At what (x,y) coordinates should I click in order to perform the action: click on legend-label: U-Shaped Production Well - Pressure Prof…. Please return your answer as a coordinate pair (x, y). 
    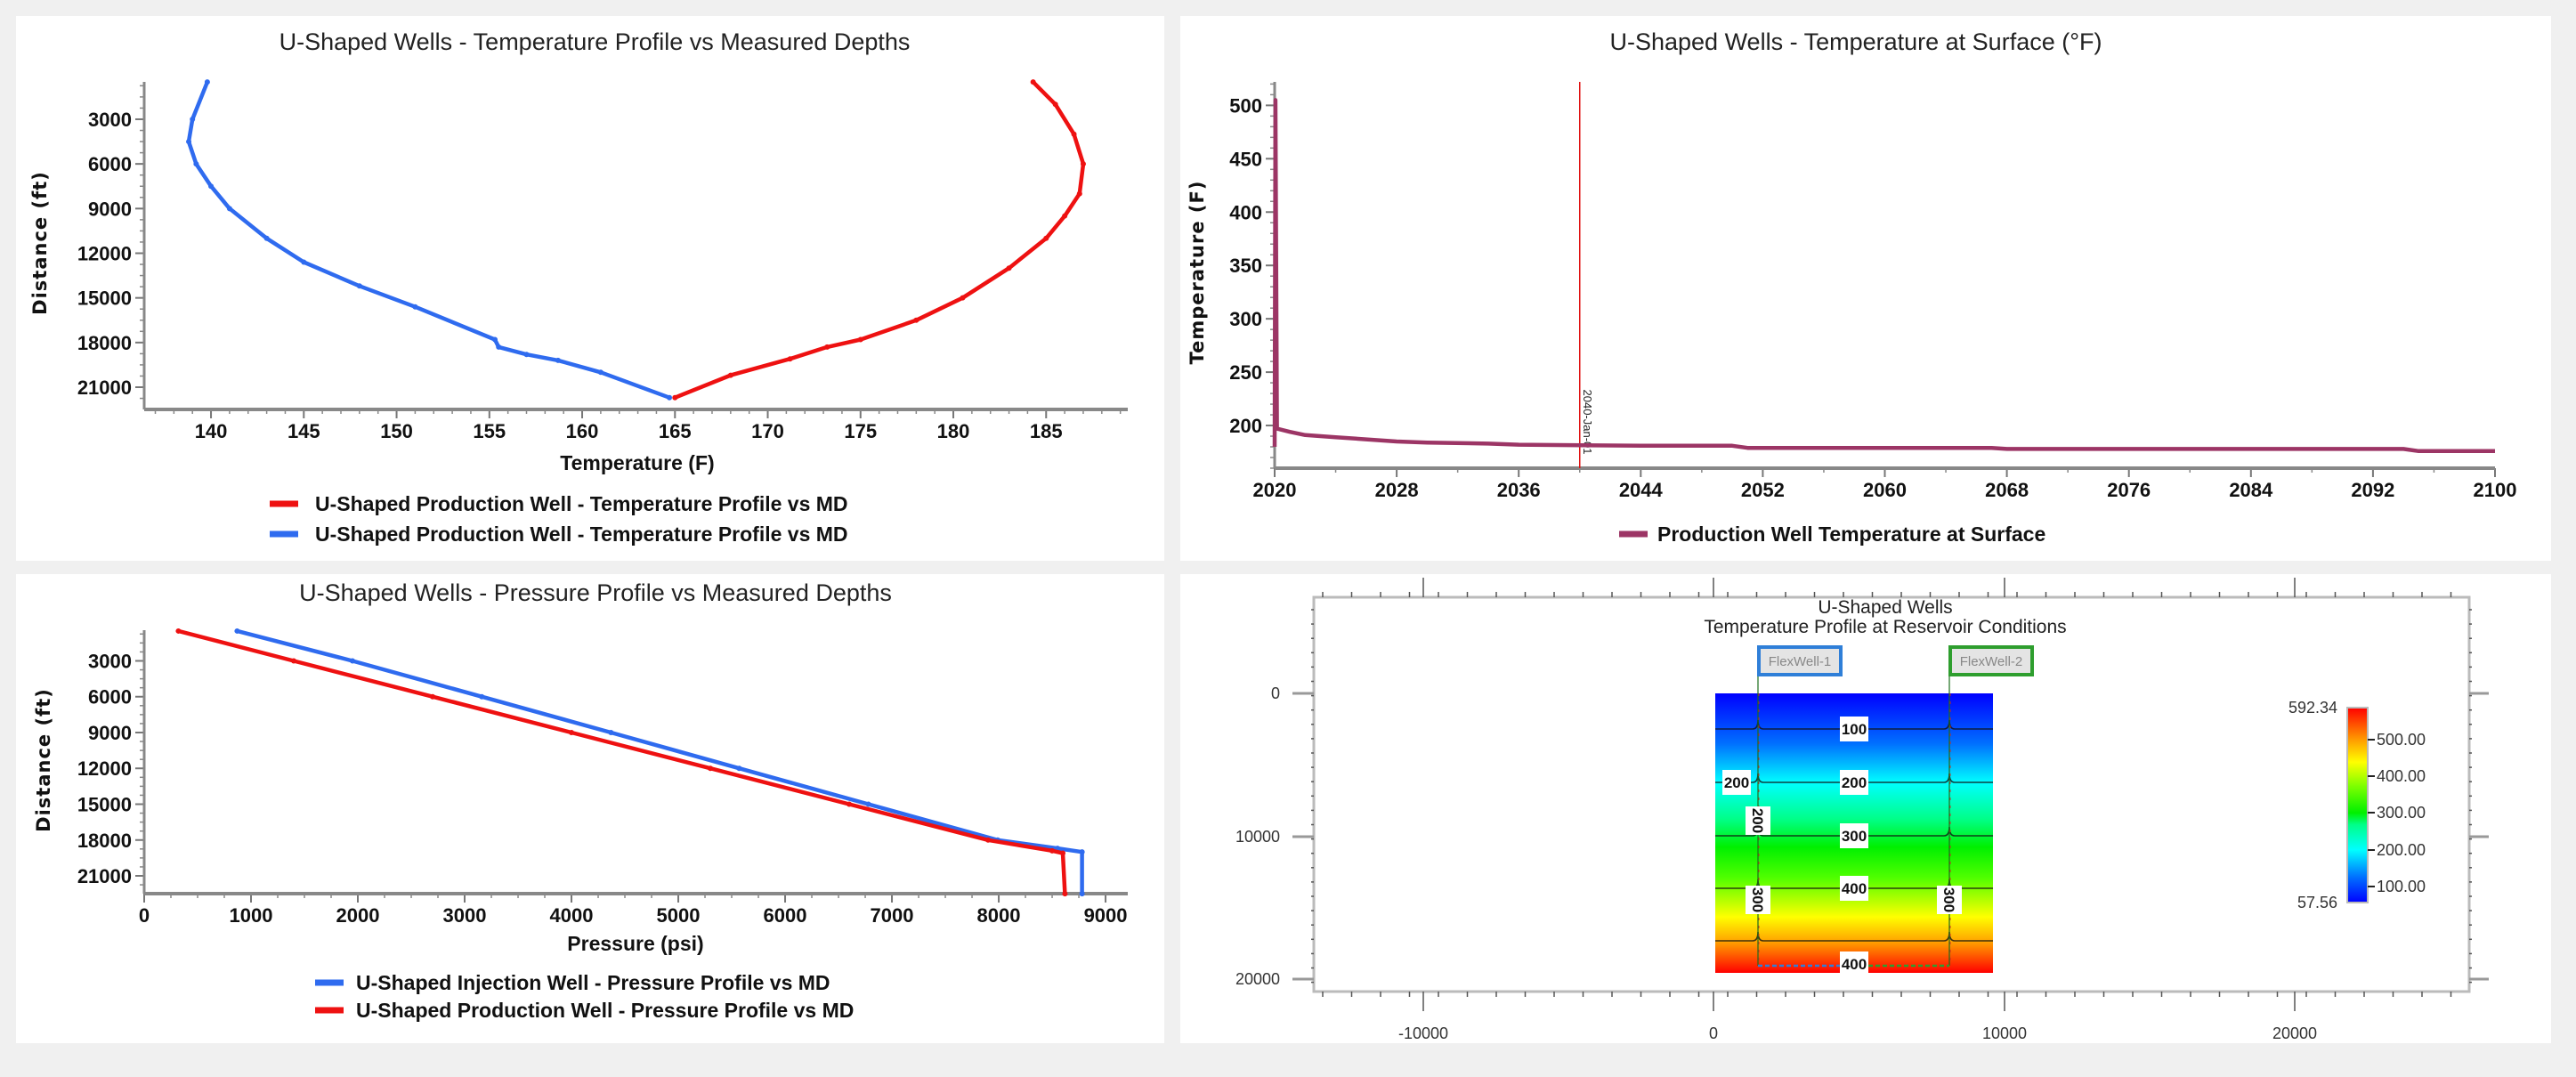
    Looking at the image, I should click on (605, 1011).